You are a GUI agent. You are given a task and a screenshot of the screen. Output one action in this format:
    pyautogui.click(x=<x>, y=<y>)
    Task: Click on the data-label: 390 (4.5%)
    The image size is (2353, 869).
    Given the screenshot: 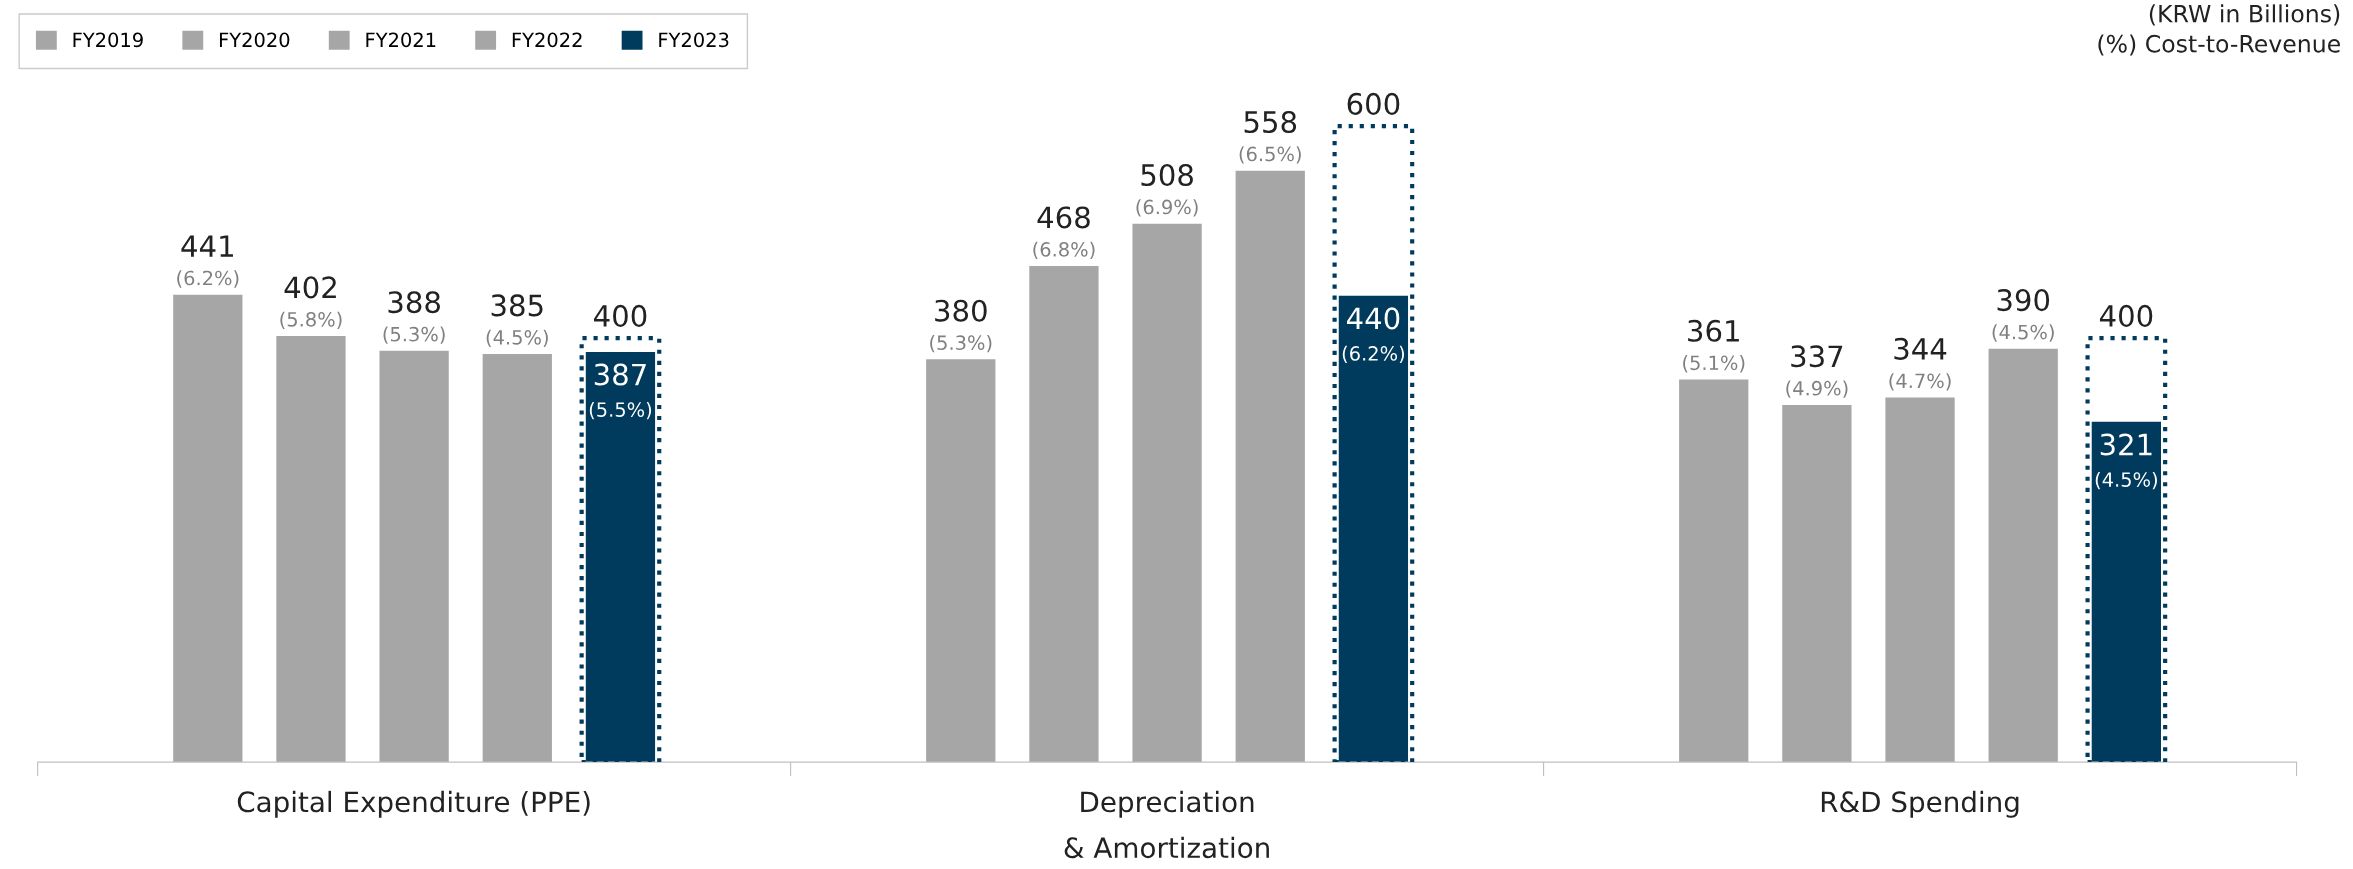 What is the action you would take?
    pyautogui.click(x=2023, y=315)
    